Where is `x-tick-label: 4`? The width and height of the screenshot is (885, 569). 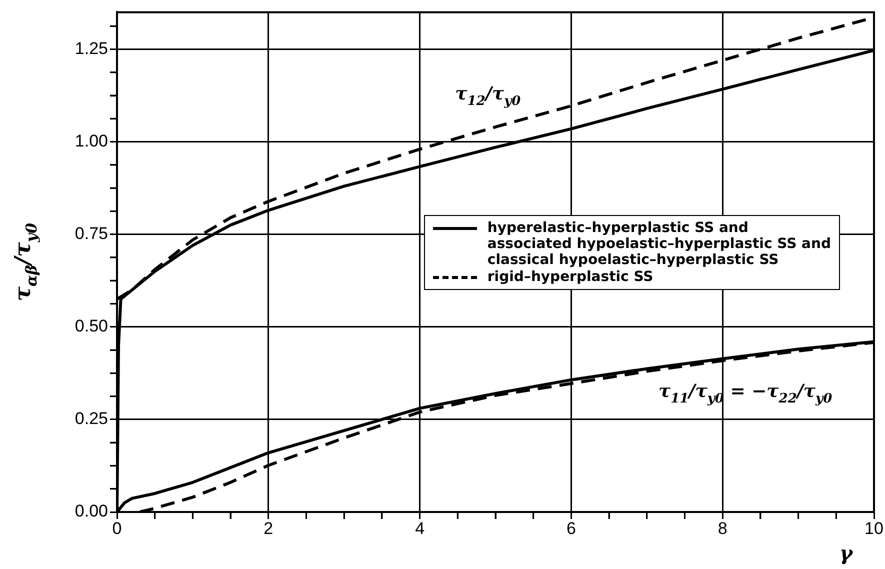 x-tick-label: 4 is located at coordinates (420, 528).